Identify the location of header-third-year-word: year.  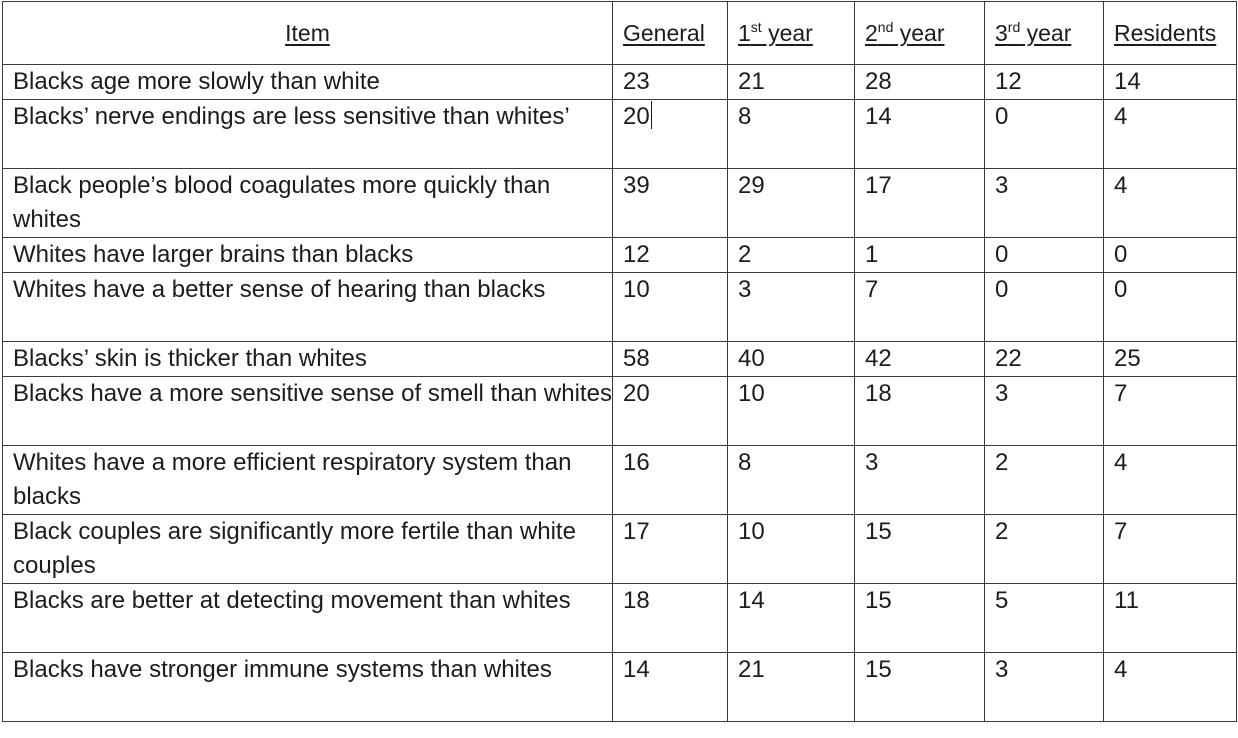
(1046, 33).